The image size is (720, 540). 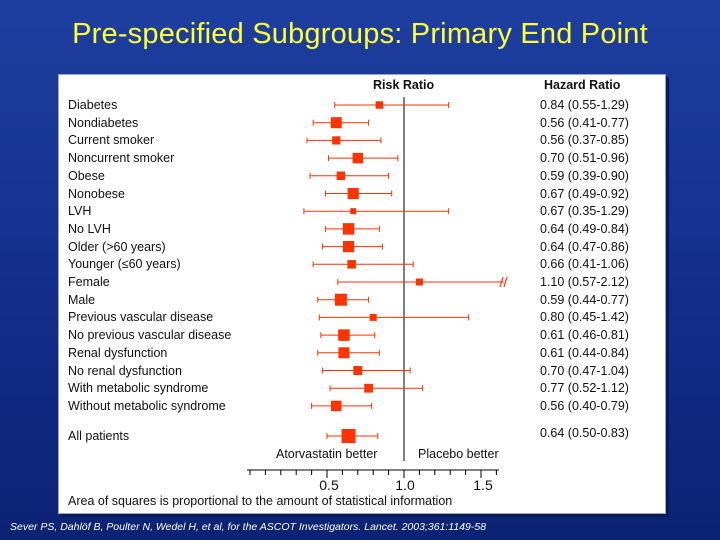 I want to click on hazard-ratio-value: 0.56 (0.40-0.79), so click(x=584, y=405).